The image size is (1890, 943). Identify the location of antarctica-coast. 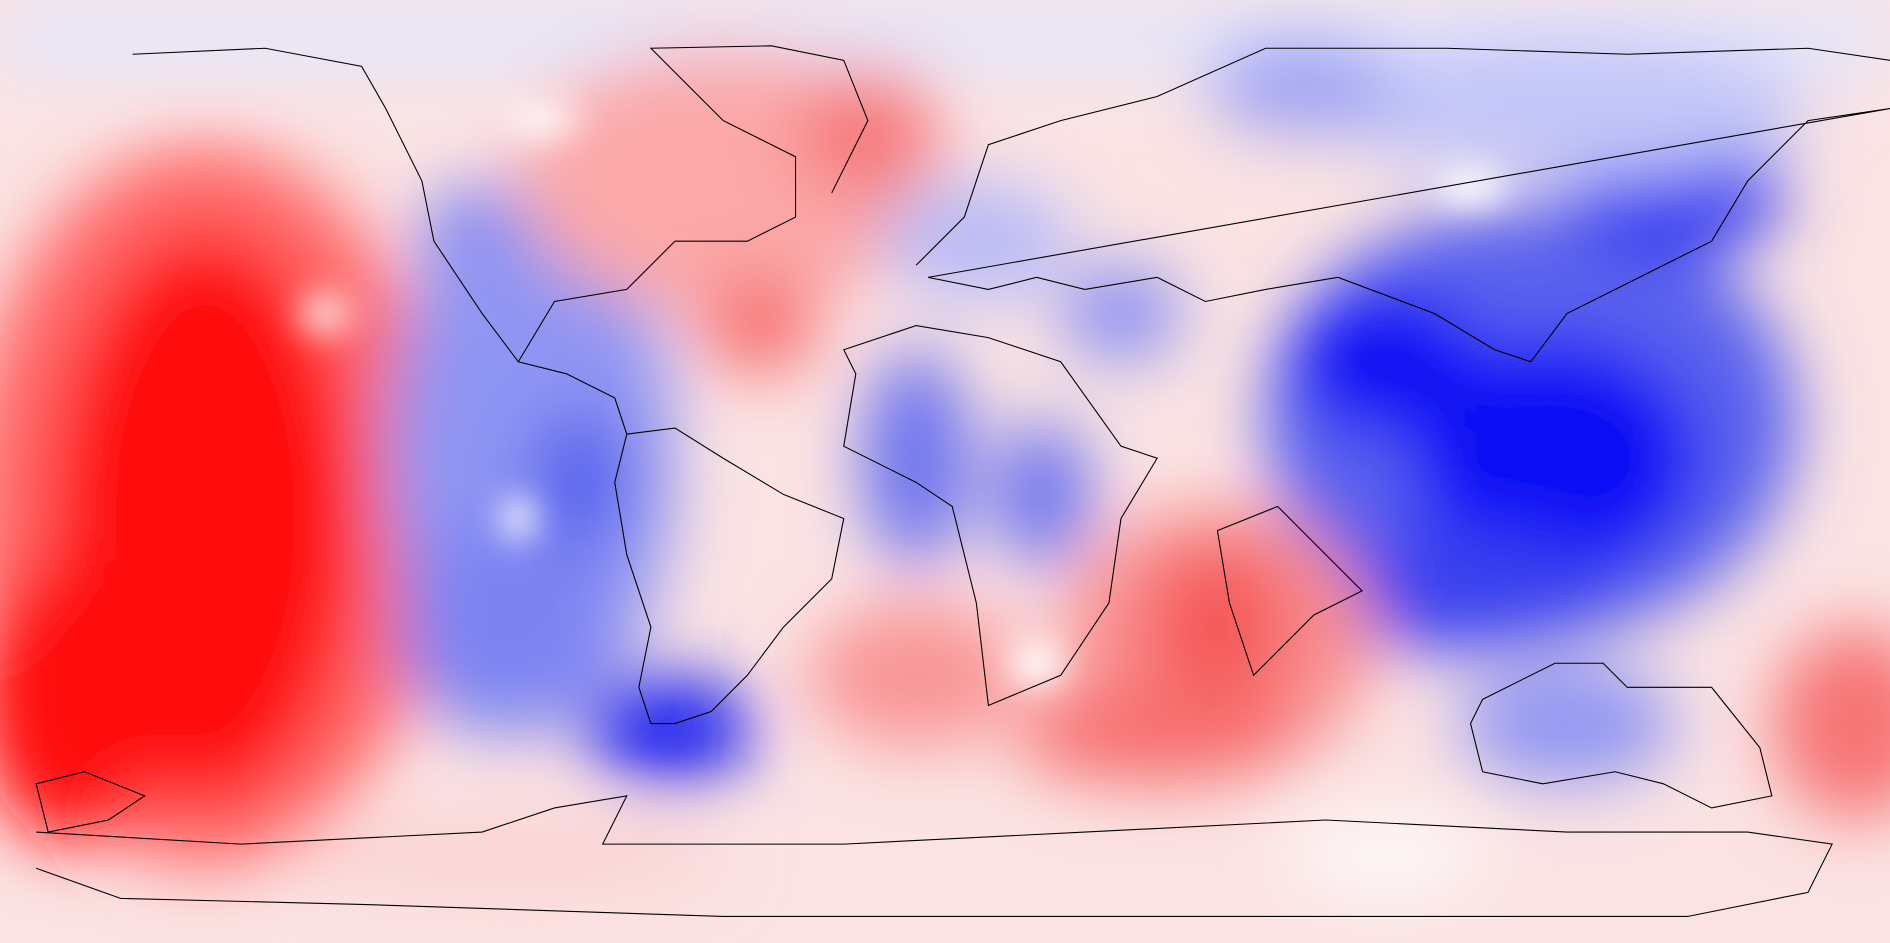
(934, 856).